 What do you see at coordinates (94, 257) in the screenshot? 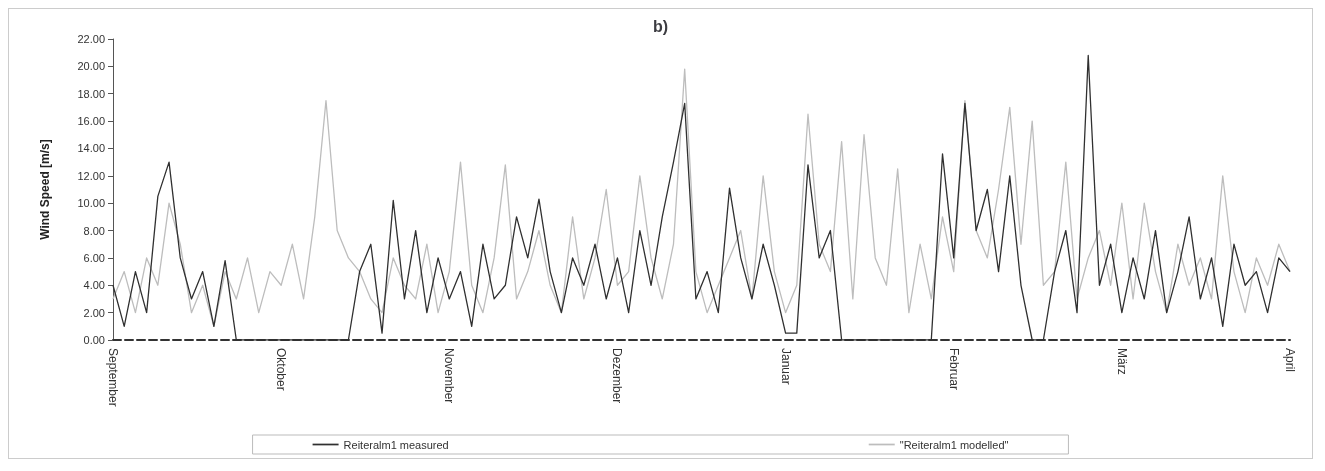
I see `y-tick-label: 6.00` at bounding box center [94, 257].